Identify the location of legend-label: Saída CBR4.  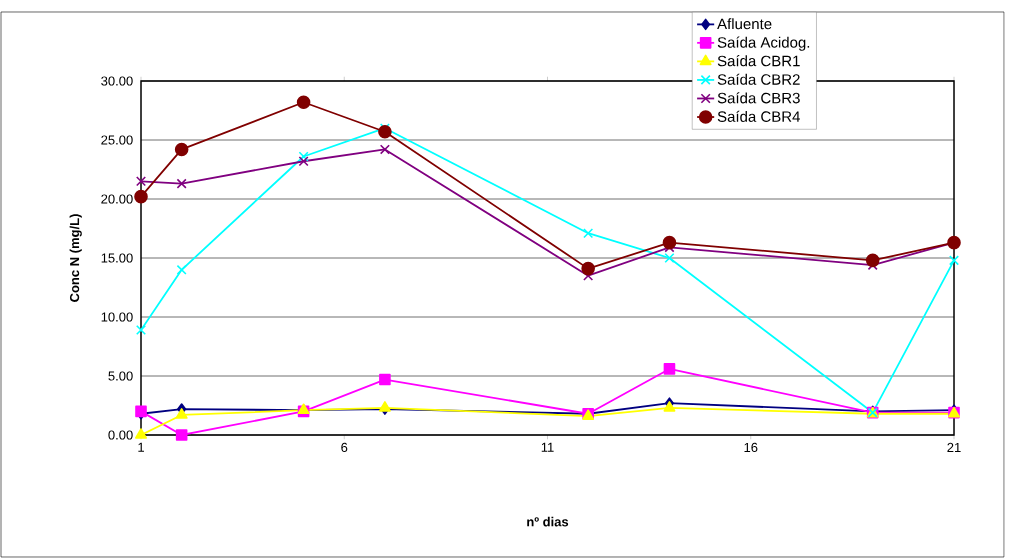
(758, 116).